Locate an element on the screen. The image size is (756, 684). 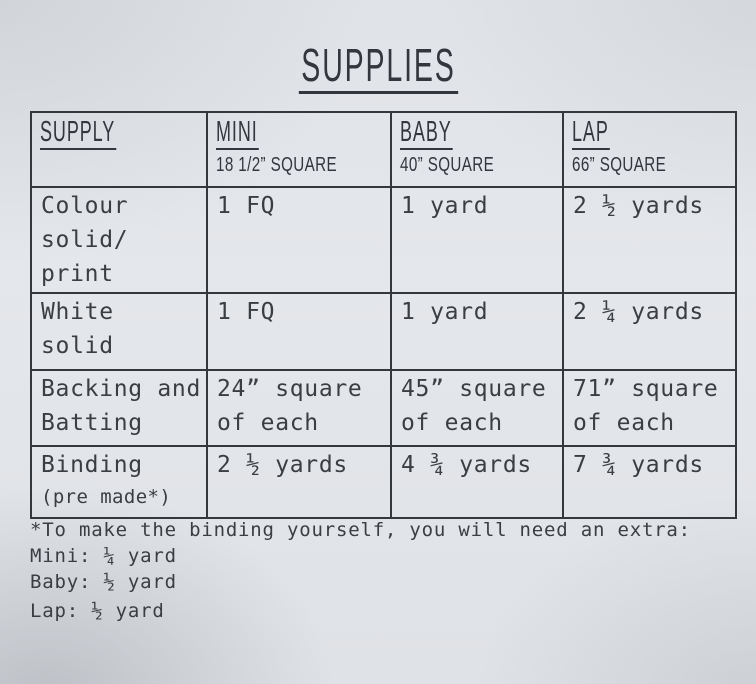
footnote-mini: Mini: ¼ yard is located at coordinates (103, 556).